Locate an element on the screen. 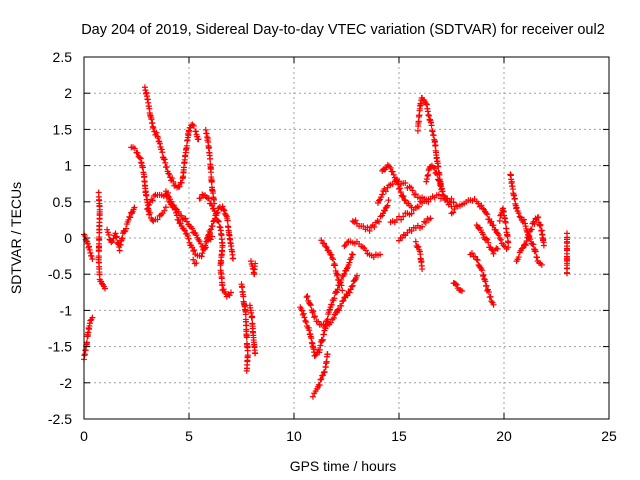 This screenshot has width=640, height=480. y-tick-label: -2.5 is located at coordinates (60, 419).